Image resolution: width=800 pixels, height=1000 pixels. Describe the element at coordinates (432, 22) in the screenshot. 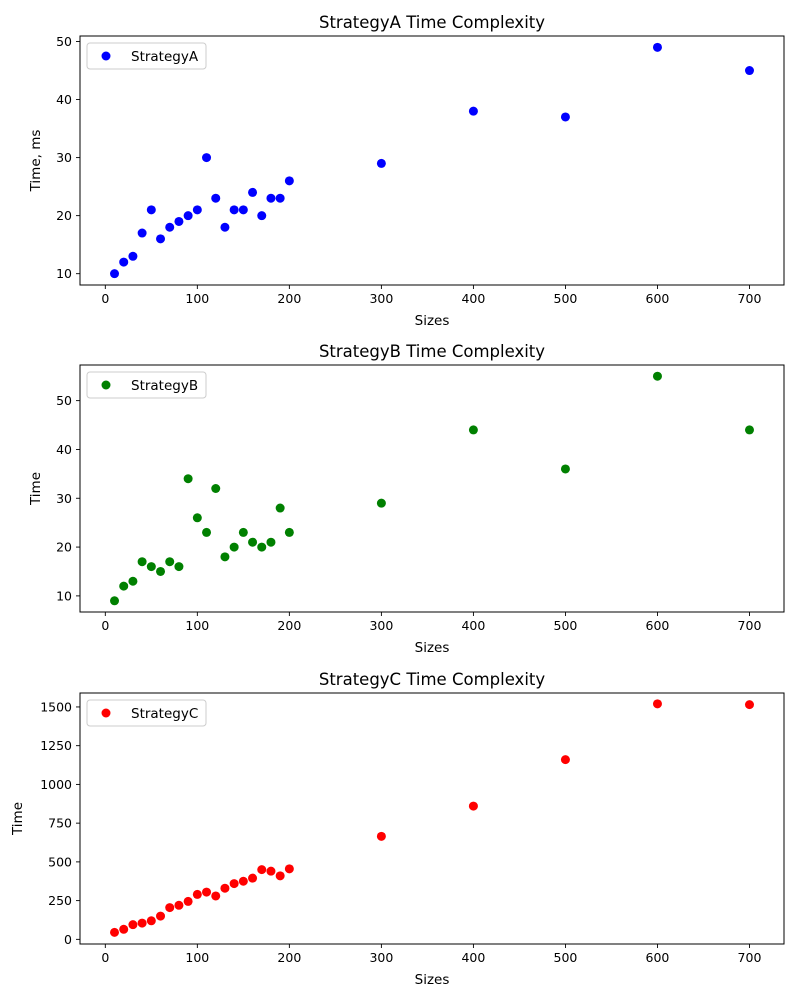

I see `chart-title: StrategyA Time Complexity` at that location.